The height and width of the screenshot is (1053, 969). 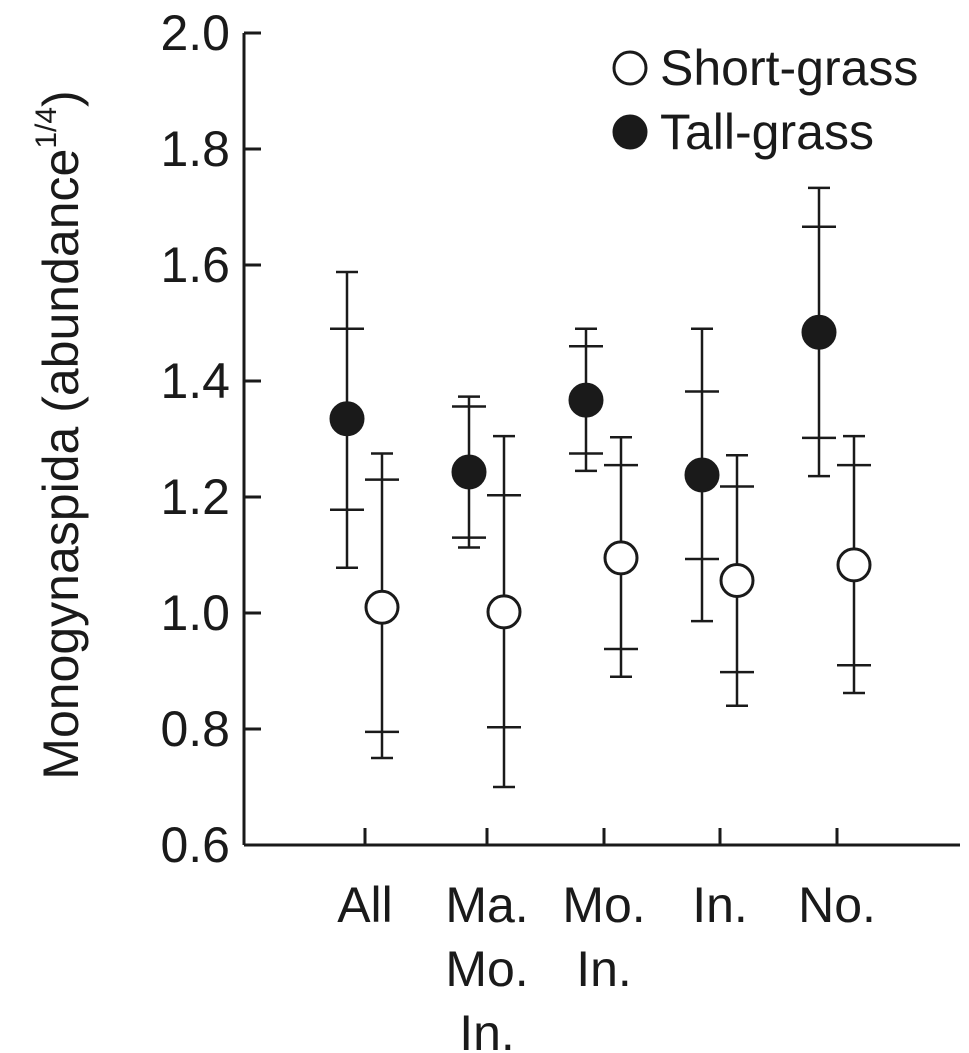 I want to click on x-tick-label-mamoin: Ma. Mo. In., so click(x=486, y=965).